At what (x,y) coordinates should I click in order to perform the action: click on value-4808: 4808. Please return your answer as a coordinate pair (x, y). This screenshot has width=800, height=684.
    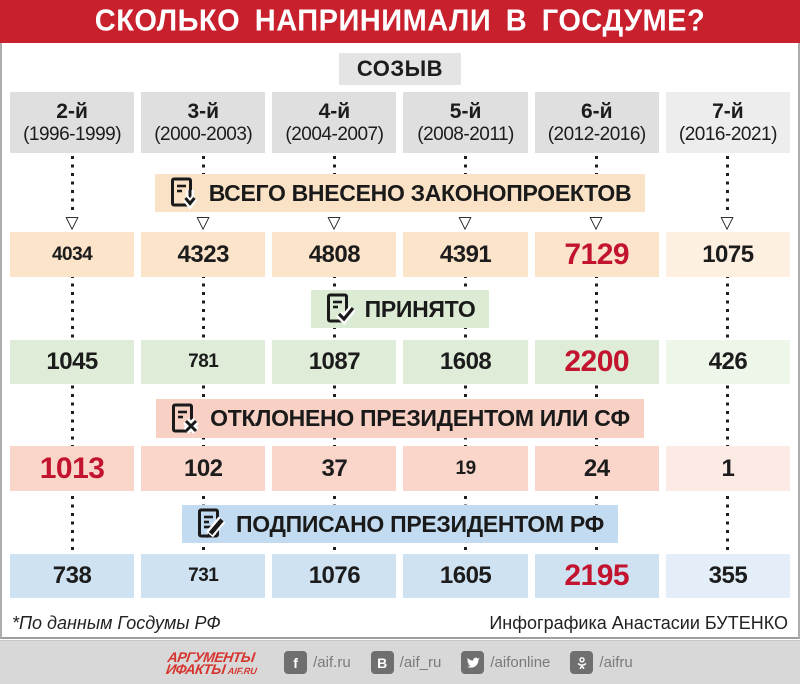
    Looking at the image, I should click on (334, 254).